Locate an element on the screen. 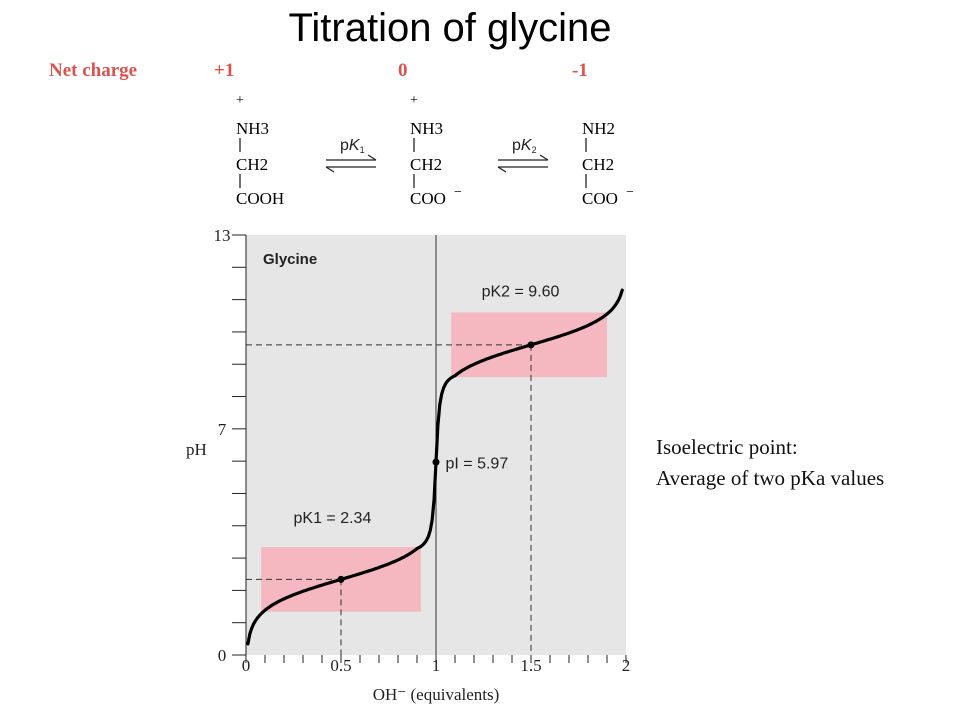 The height and width of the screenshot is (720, 960). y-axis-label: pH is located at coordinates (196, 449).